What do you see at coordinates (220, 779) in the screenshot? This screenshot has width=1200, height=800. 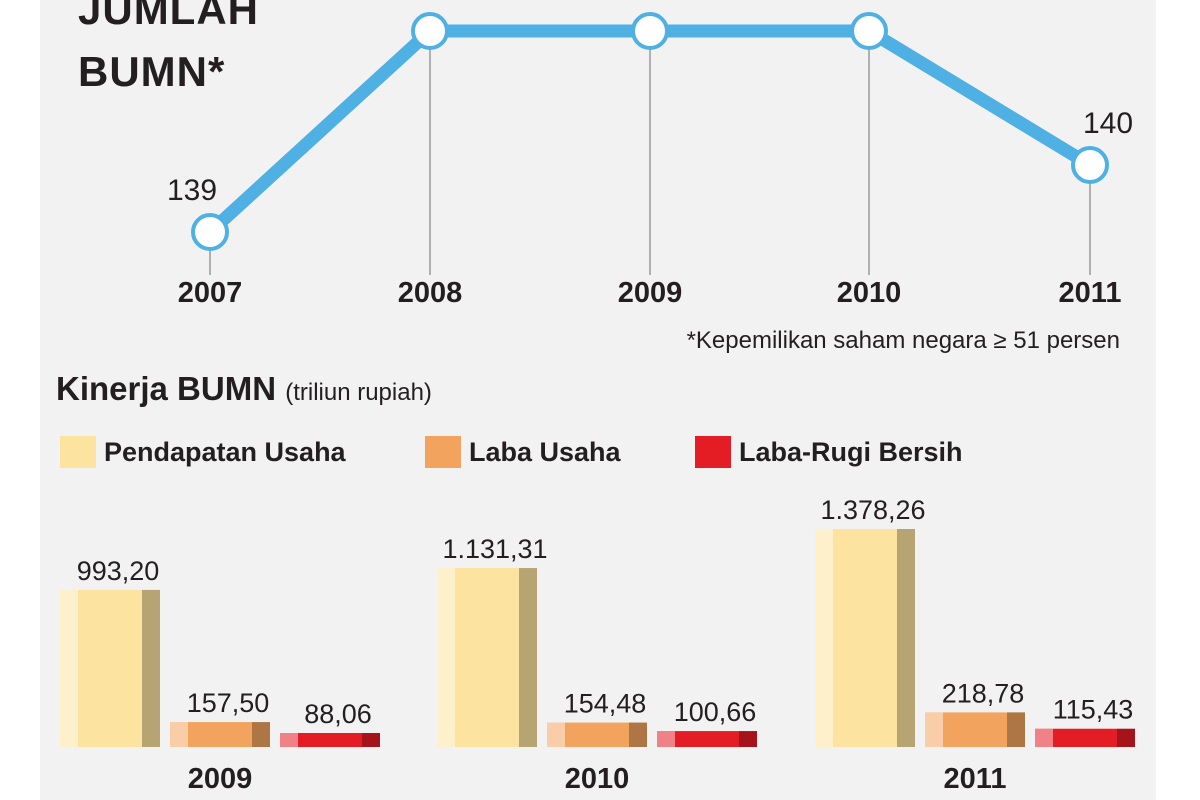 I see `category-label: 2009` at bounding box center [220, 779].